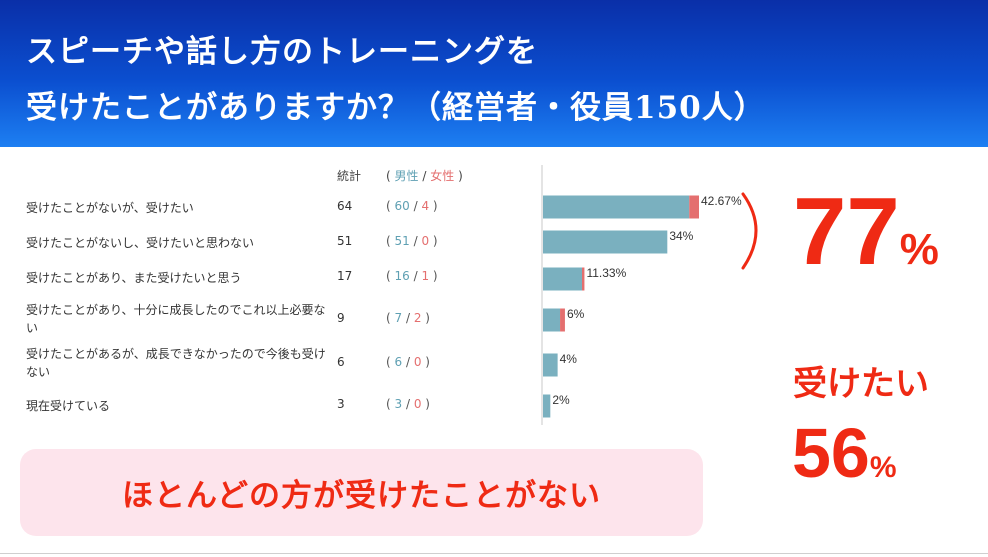  Describe the element at coordinates (361, 496) in the screenshot. I see `summary-banner-text: ほとんどの方が受けたことがない` at that location.